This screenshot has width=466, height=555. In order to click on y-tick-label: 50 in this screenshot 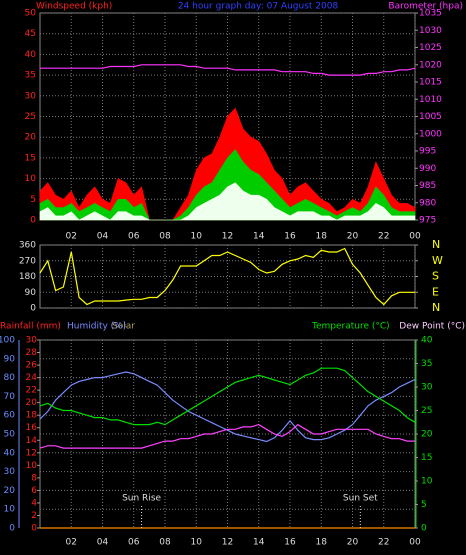, I will do `click(10, 435)`.